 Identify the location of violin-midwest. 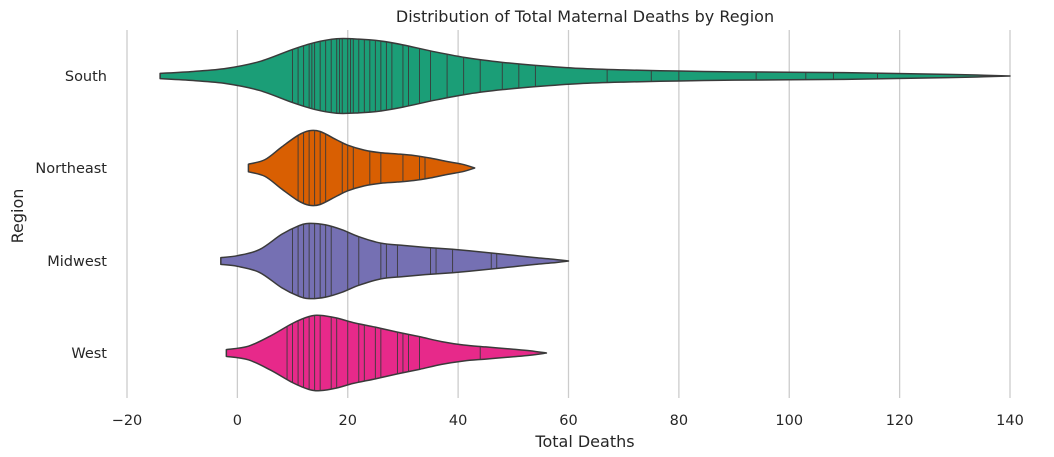
(395, 261).